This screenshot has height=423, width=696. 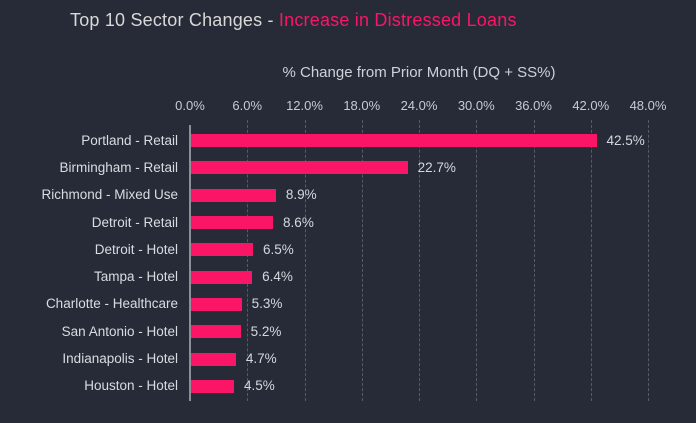 I want to click on category-label: Birmingham - Retail, so click(x=118, y=167).